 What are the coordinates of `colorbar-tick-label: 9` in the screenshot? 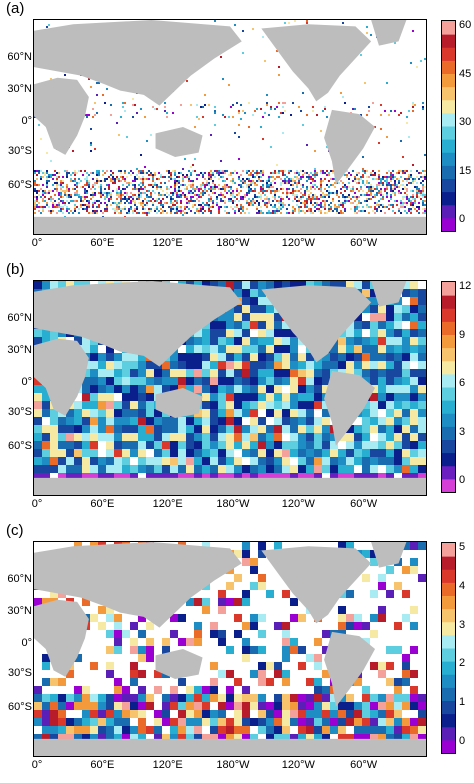 It's located at (462, 334).